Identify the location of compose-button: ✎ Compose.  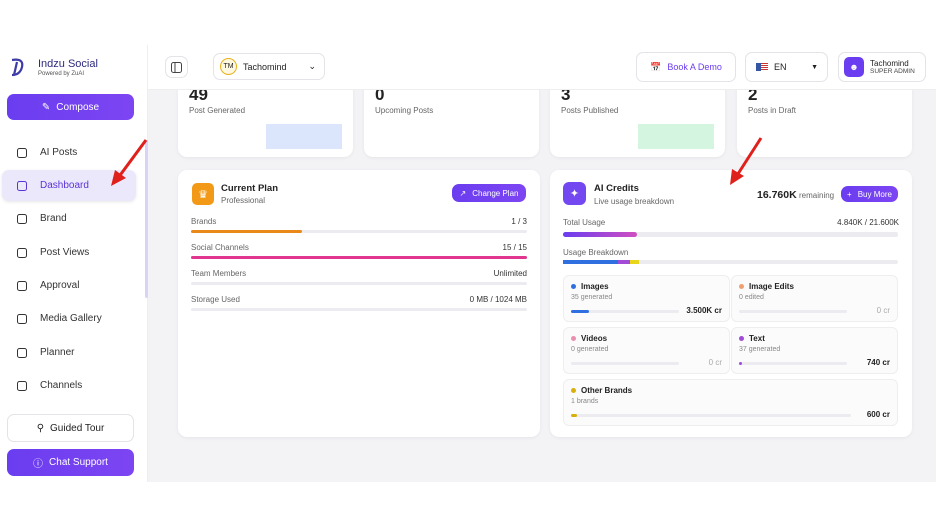
(70, 107).